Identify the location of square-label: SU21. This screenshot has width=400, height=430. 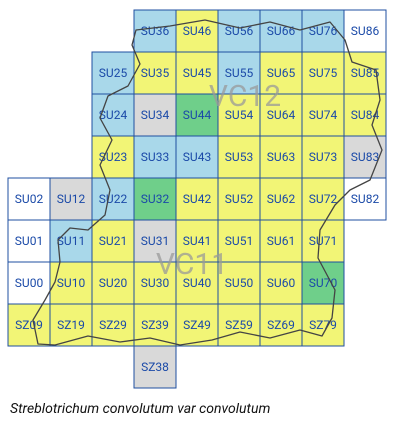
(113, 241).